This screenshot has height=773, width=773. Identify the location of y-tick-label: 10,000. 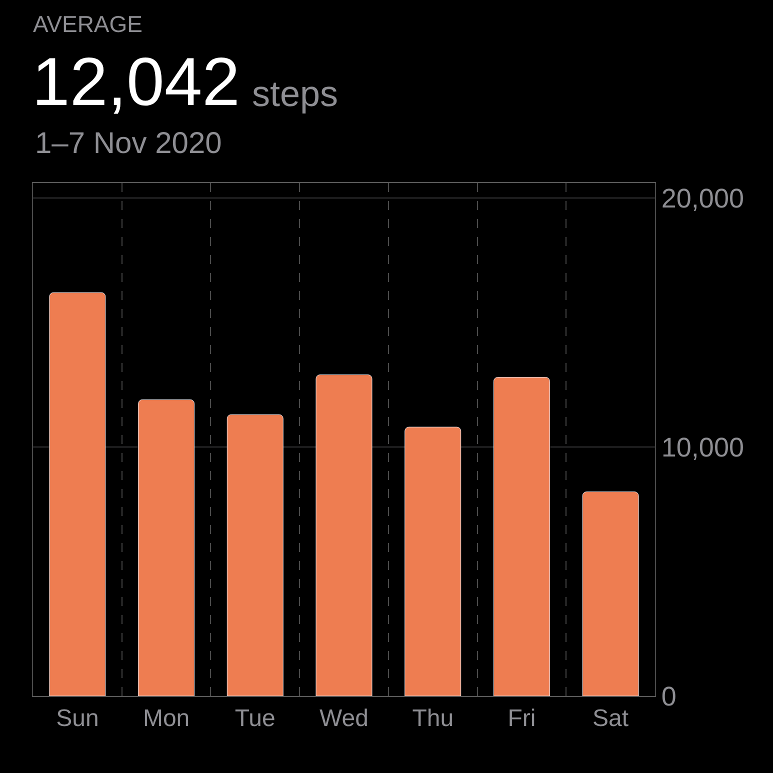
(702, 447).